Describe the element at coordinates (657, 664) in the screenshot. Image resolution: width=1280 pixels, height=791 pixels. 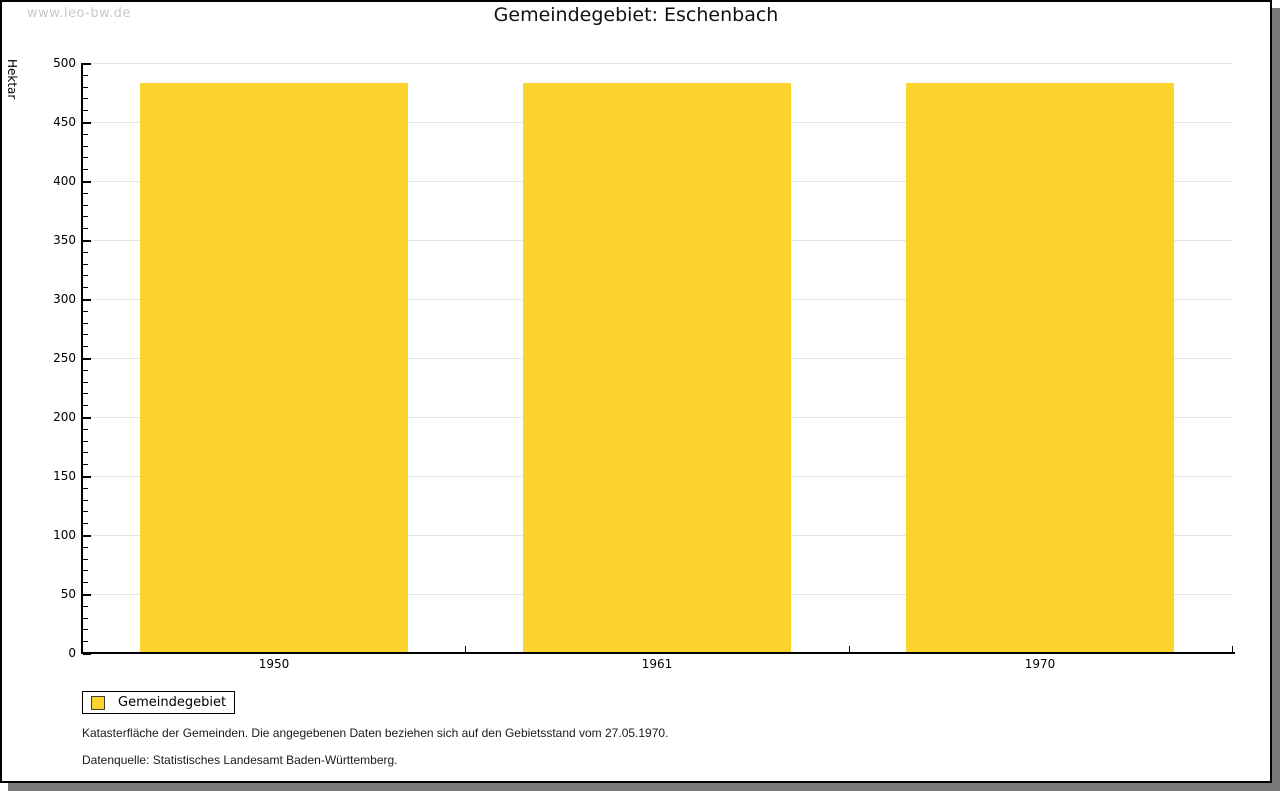
I see `x-tick-label: 1961` at that location.